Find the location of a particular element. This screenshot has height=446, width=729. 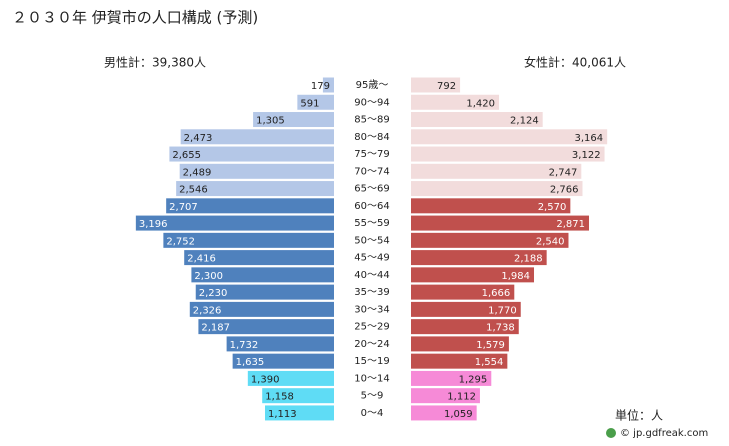

value-label: 2,707 is located at coordinates (183, 207).